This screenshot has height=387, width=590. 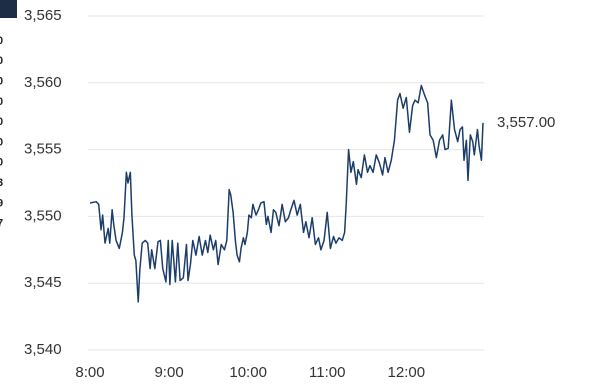 I want to click on y-tick-label: 3,560, so click(x=43, y=82).